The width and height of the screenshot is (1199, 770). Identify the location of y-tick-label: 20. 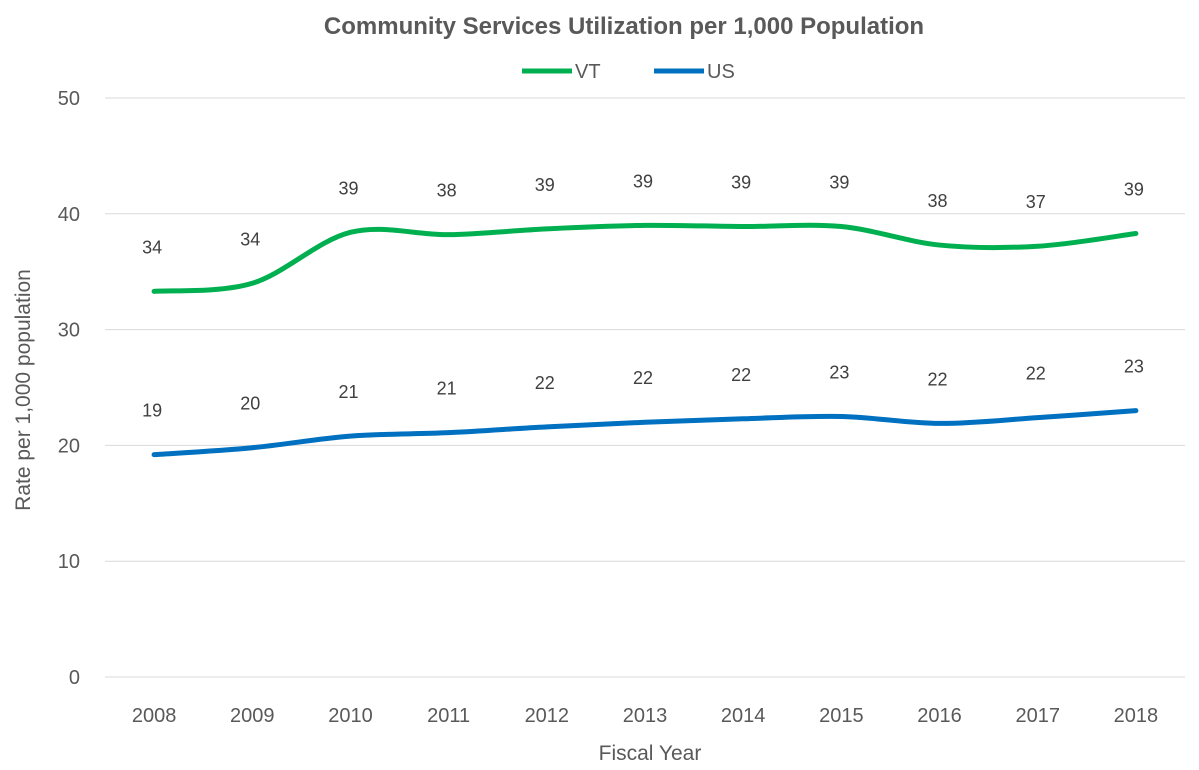
(69, 446).